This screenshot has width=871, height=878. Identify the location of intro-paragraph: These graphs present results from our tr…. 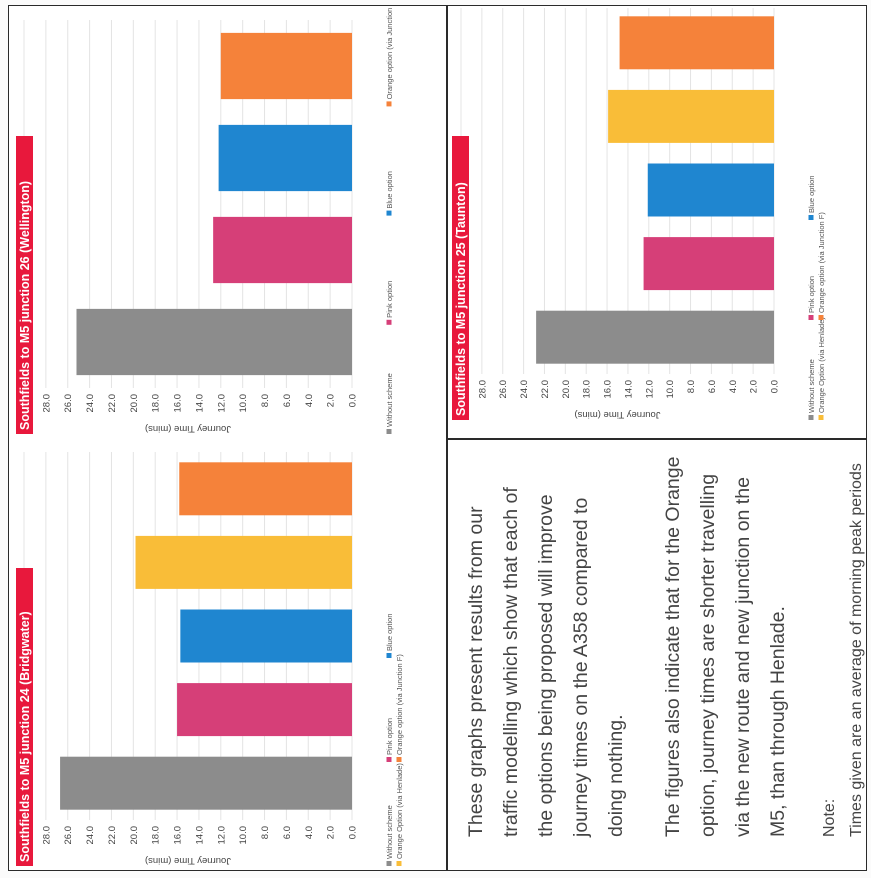
(546, 662).